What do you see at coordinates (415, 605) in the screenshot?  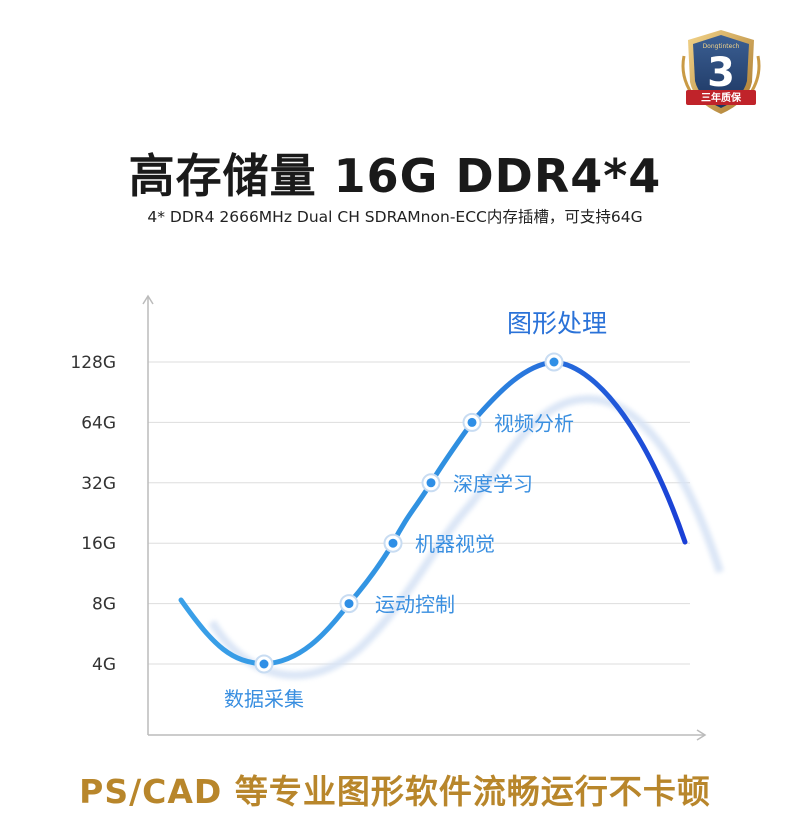 I see `data-label: 运动控制` at bounding box center [415, 605].